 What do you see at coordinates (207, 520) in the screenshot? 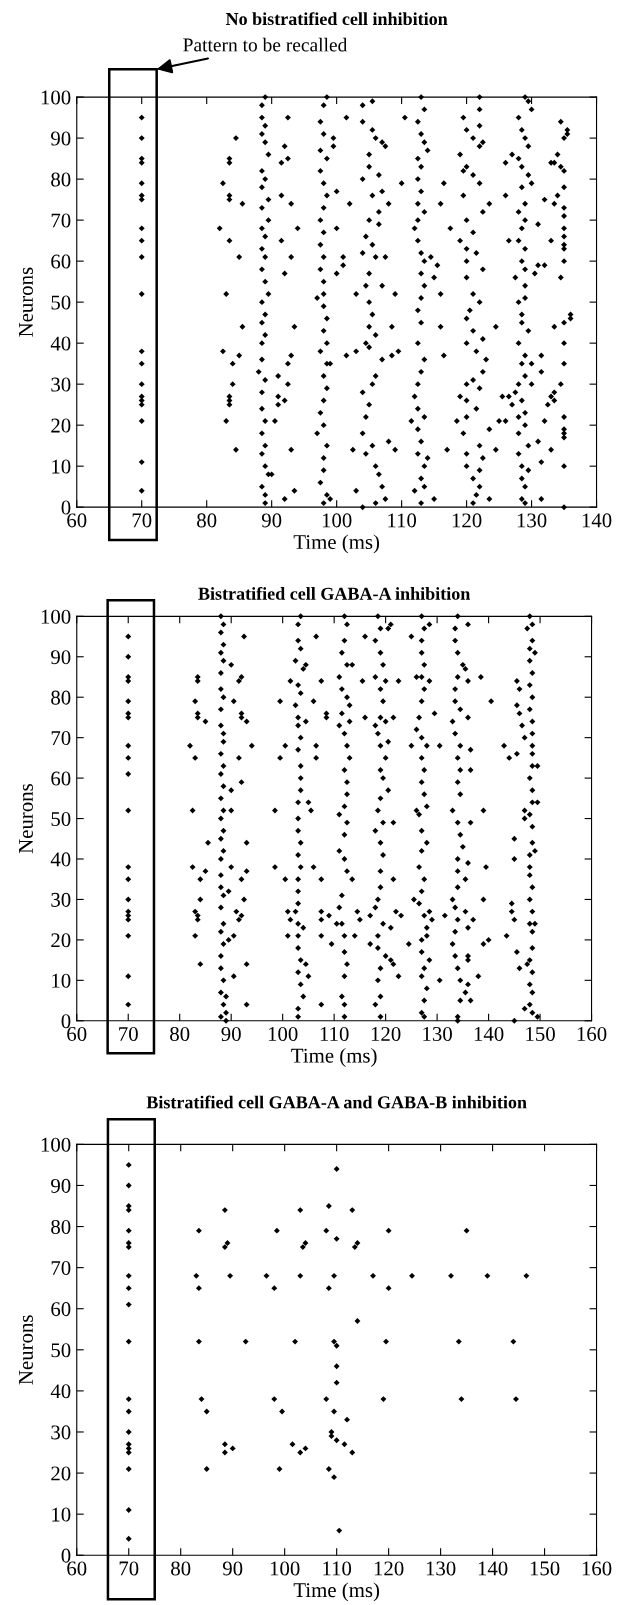
I see `x-tick-label: 80` at bounding box center [207, 520].